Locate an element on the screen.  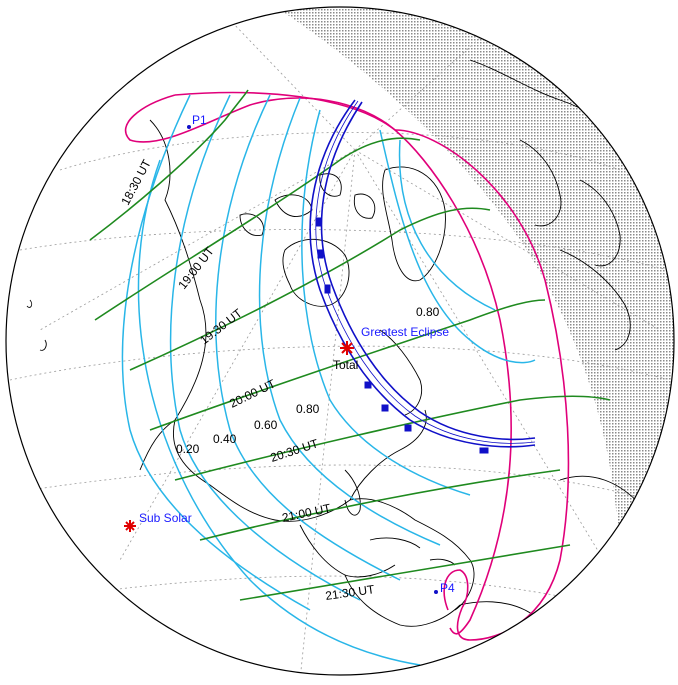
p1-point is located at coordinates (189, 127).